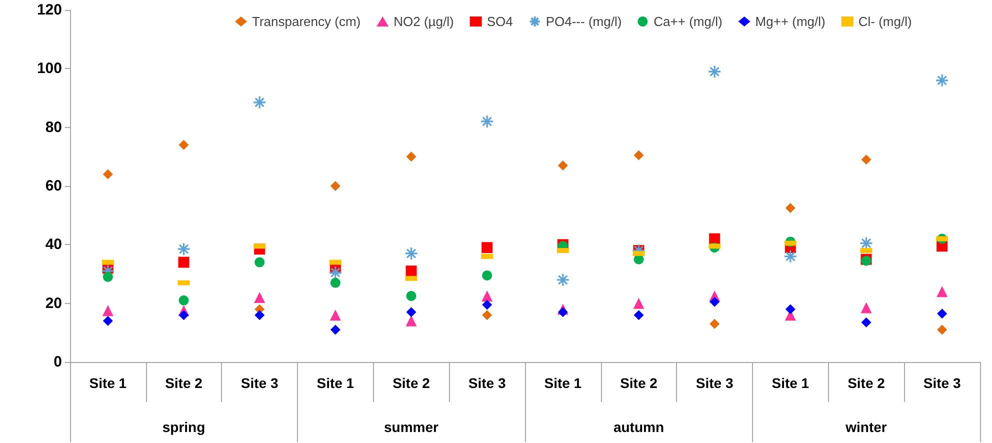  I want to click on legend-label: SO4, so click(499, 21).